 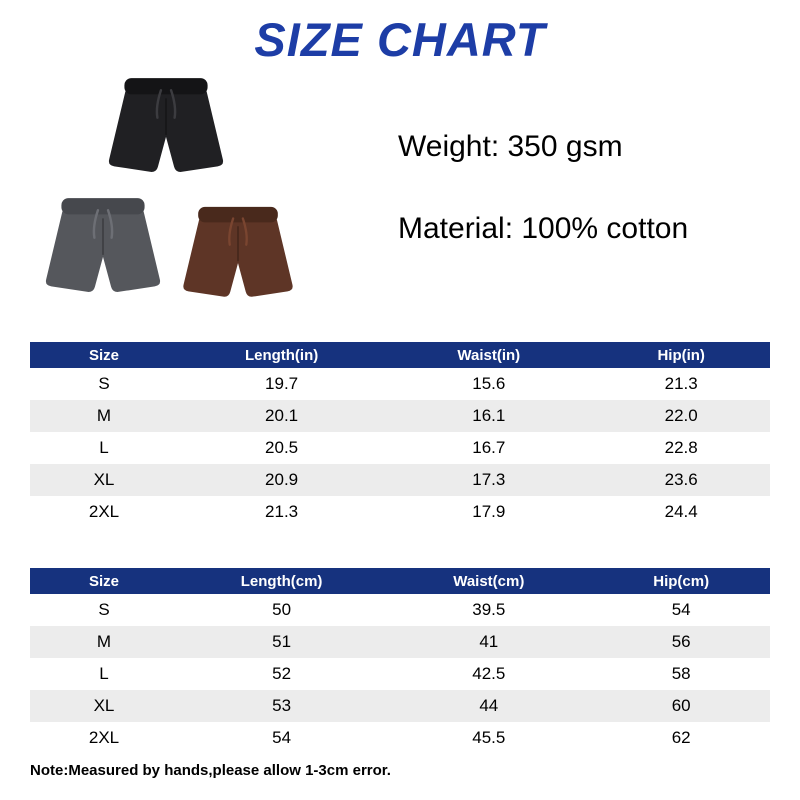 What do you see at coordinates (681, 581) in the screenshot?
I see `column-header: Hip(cm)` at bounding box center [681, 581].